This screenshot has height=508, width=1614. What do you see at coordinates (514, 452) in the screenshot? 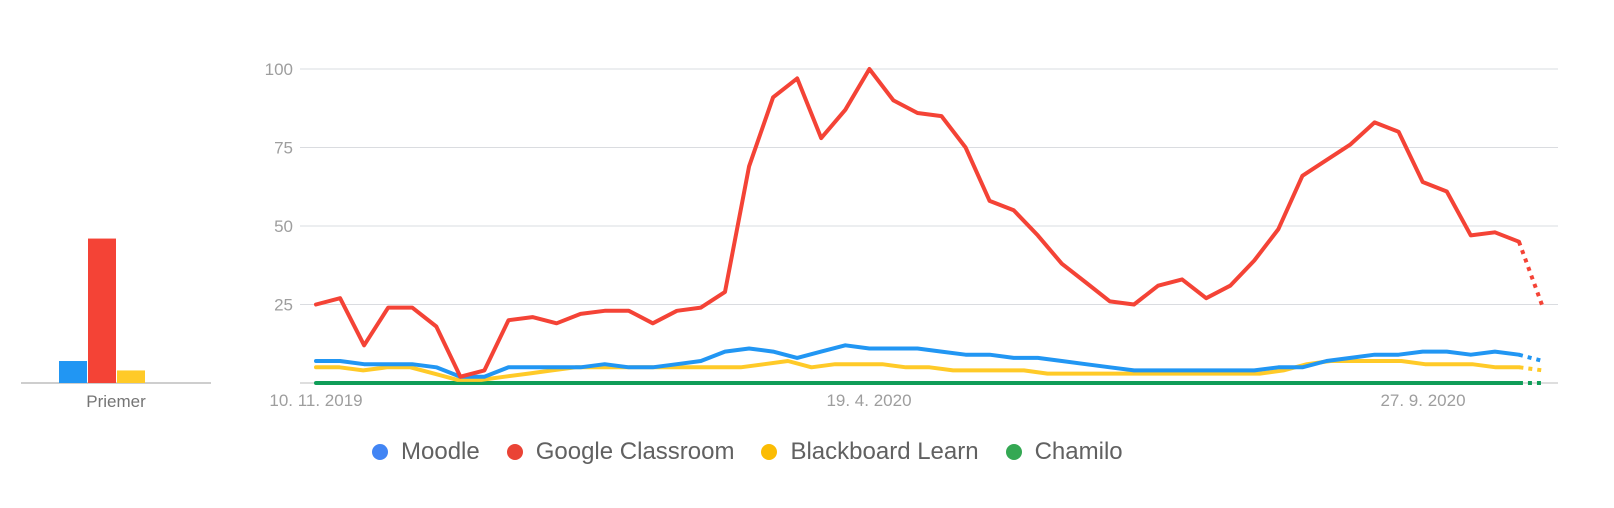
I see `legend-dot-google-classroom` at bounding box center [514, 452].